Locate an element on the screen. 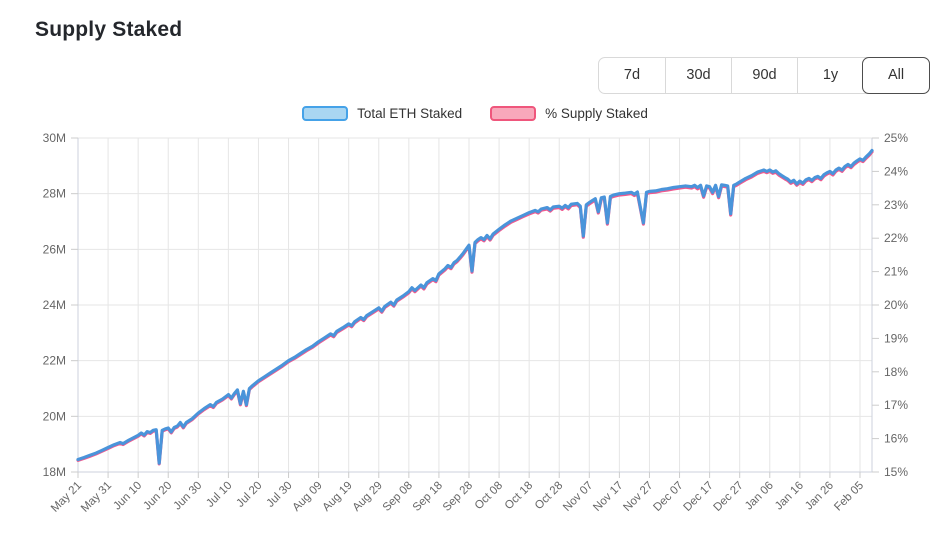  svg-text: 18M is located at coordinates (54, 472).